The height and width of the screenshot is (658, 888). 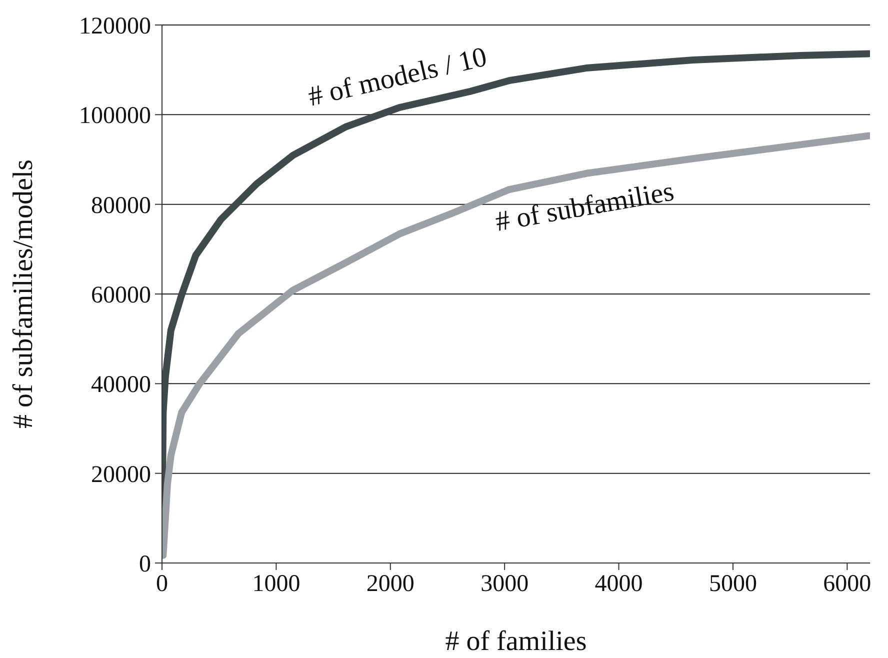 What do you see at coordinates (23, 294) in the screenshot?
I see `y-axis-title: # of subfamilies/models` at bounding box center [23, 294].